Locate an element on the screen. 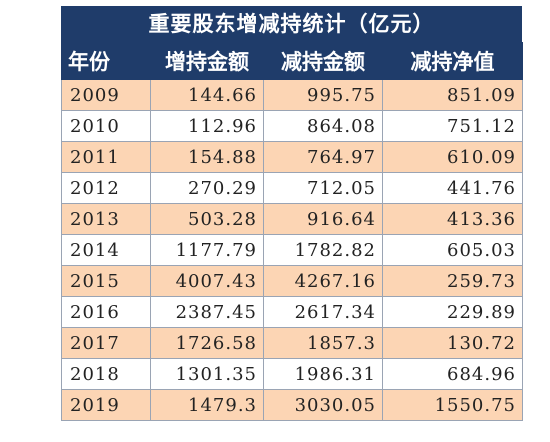 Image resolution: width=550 pixels, height=442 pixels. table-row: 2012 270.29 712.05 441.76 is located at coordinates (292, 188).